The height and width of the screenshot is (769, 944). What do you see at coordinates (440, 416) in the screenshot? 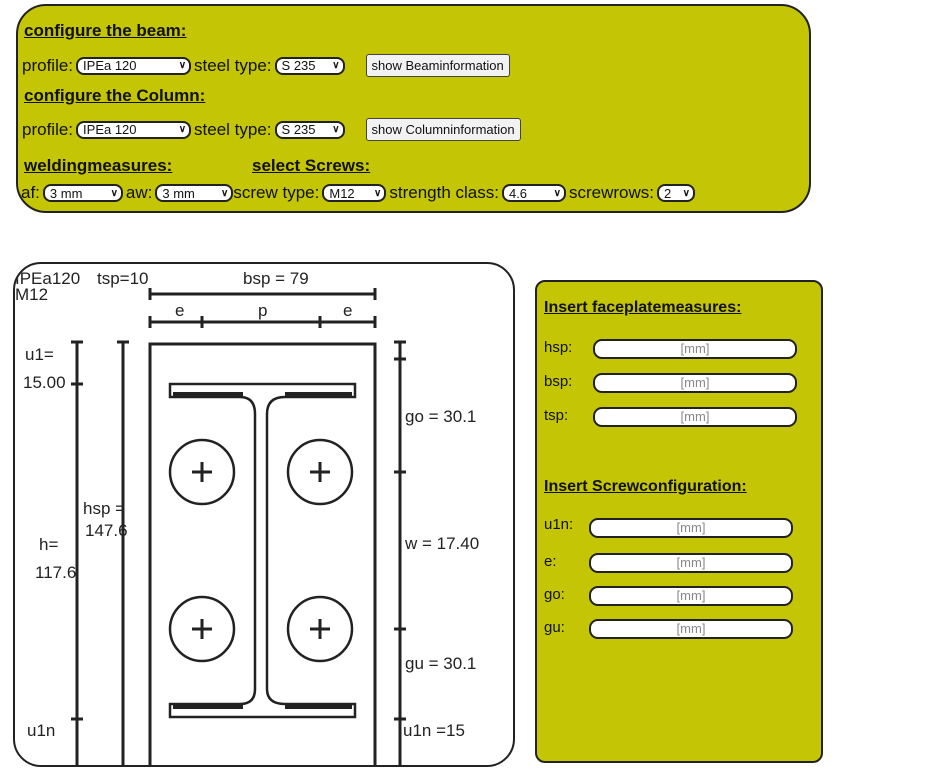
I see `drawing-go-text: go = 30.1` at bounding box center [440, 416].